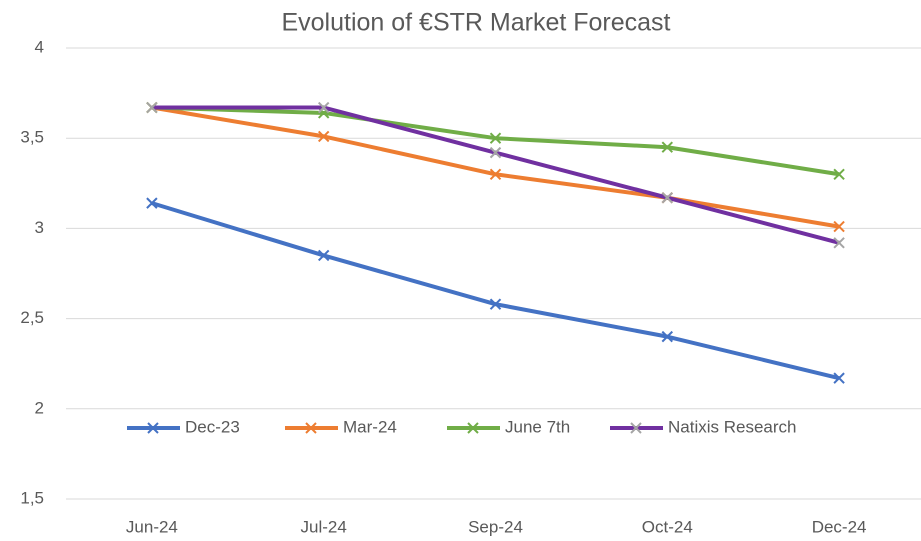 The height and width of the screenshot is (541, 921). Describe the element at coordinates (39, 227) in the screenshot. I see `y-tick-label: 3` at that location.